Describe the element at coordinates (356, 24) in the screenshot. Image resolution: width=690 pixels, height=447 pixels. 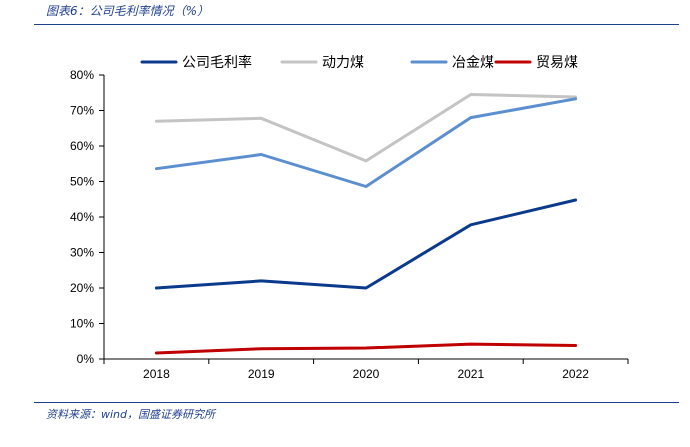
I see `top-rule` at that location.